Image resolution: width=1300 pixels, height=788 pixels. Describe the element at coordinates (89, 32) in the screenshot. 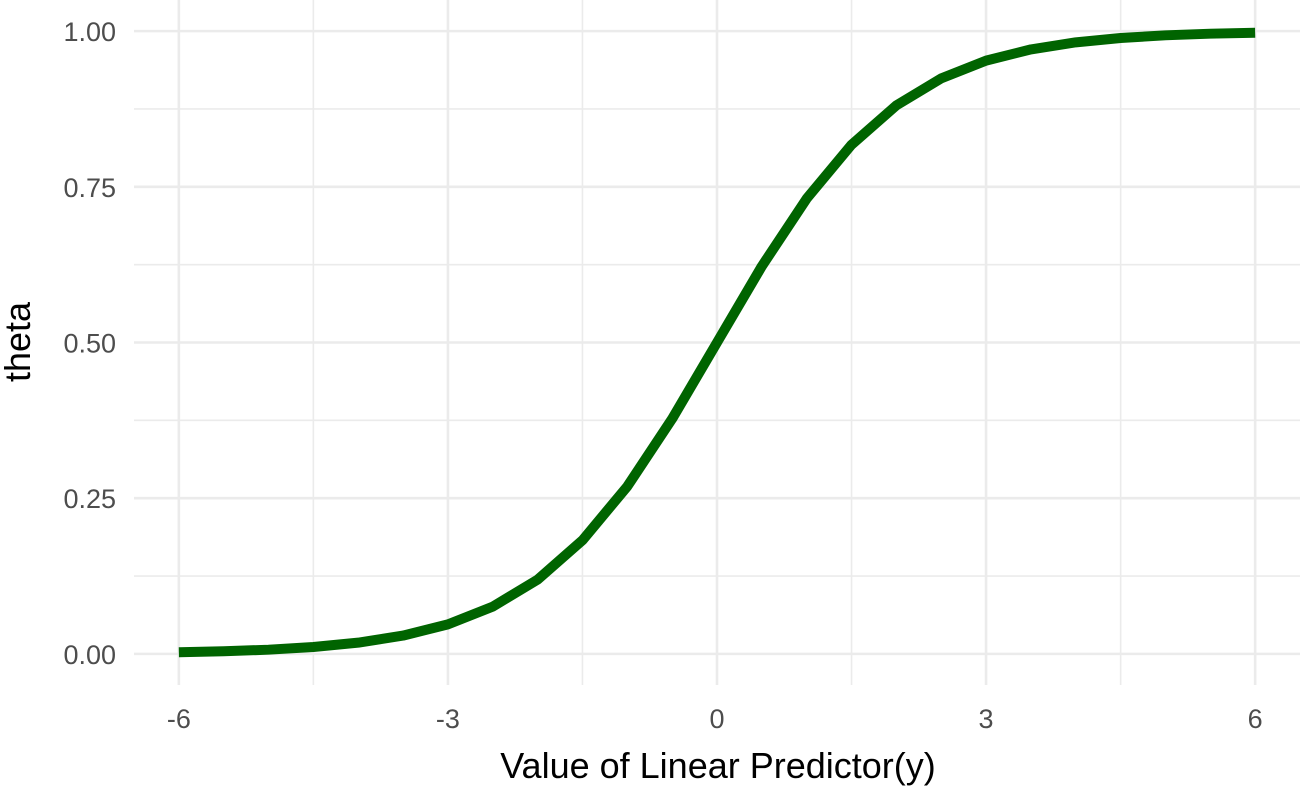

I see `y-tick-label: 1.00` at that location.